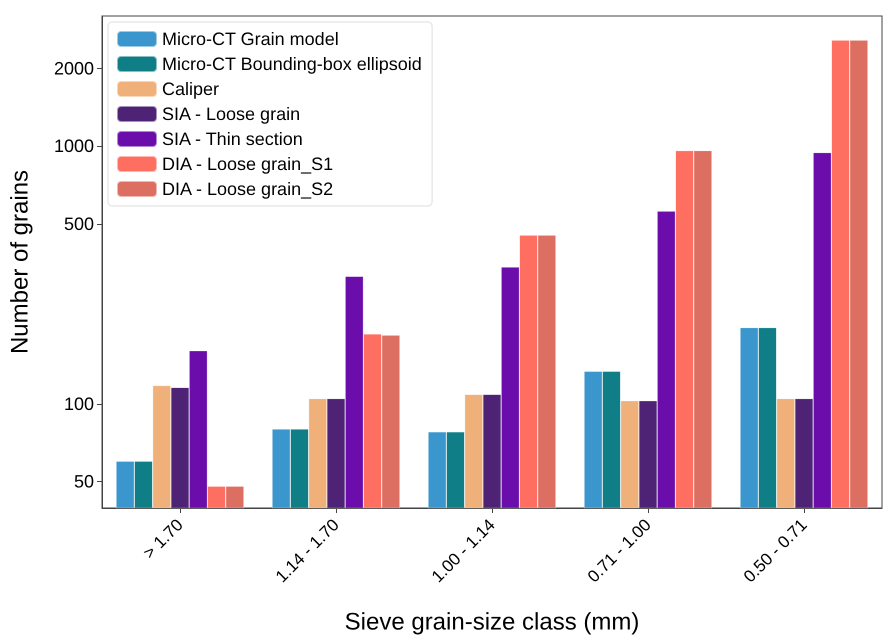 Image resolution: width=883 pixels, height=639 pixels. Describe the element at coordinates (84, 482) in the screenshot. I see `y-tick-label: 50` at that location.